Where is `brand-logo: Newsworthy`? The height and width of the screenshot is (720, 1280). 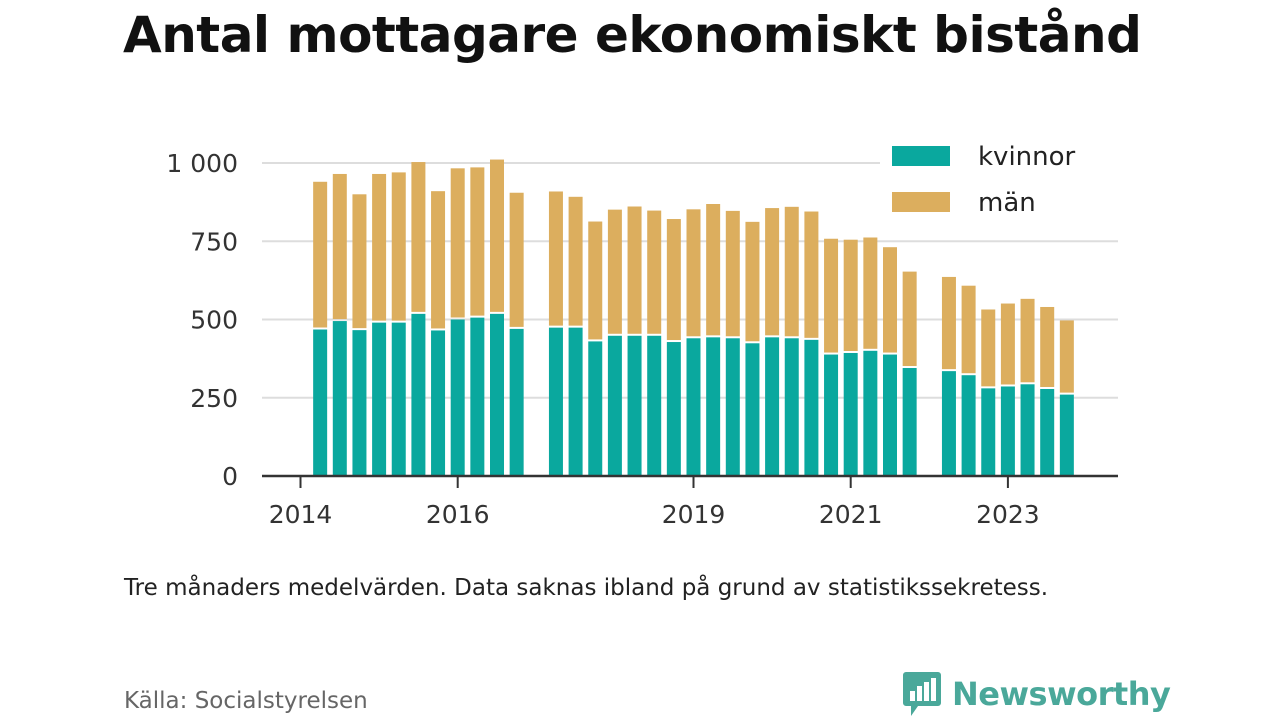
brand-logo: Newsworthy is located at coordinates (1036, 694).